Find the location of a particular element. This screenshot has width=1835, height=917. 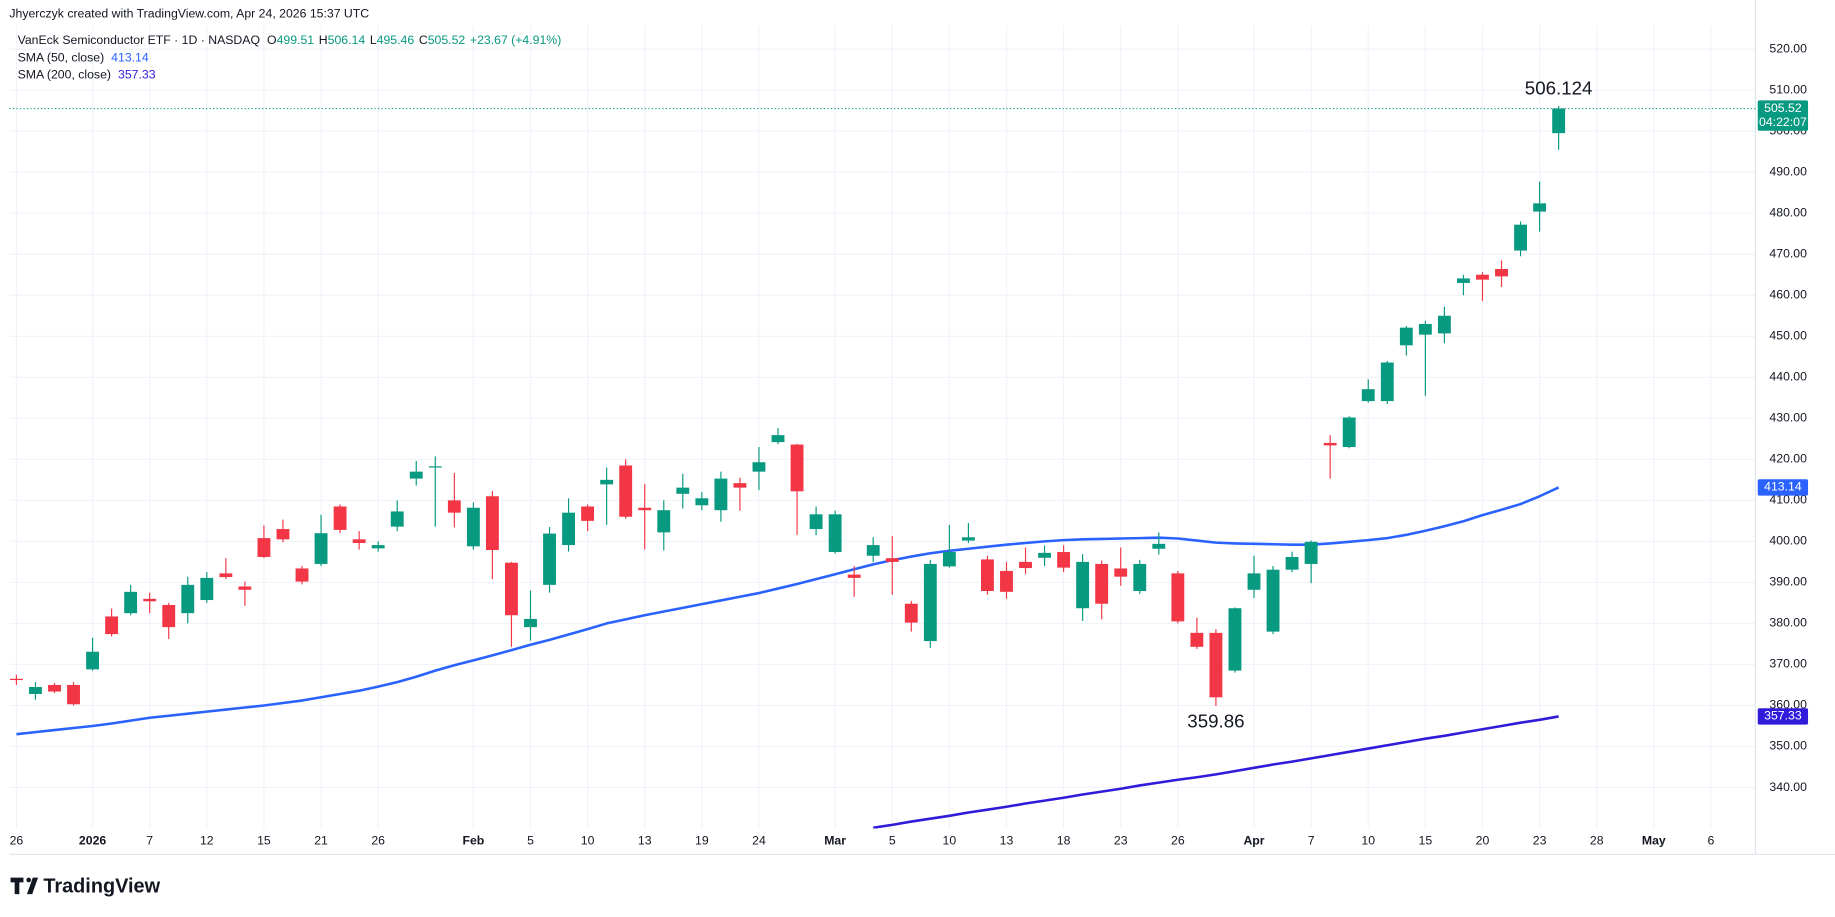

x-tick-label: Mar is located at coordinates (835, 841).